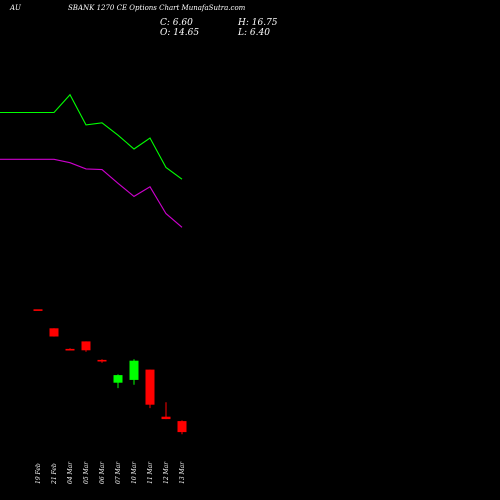 This screenshot has height=500, width=500. I want to click on candles, so click(110, 372).